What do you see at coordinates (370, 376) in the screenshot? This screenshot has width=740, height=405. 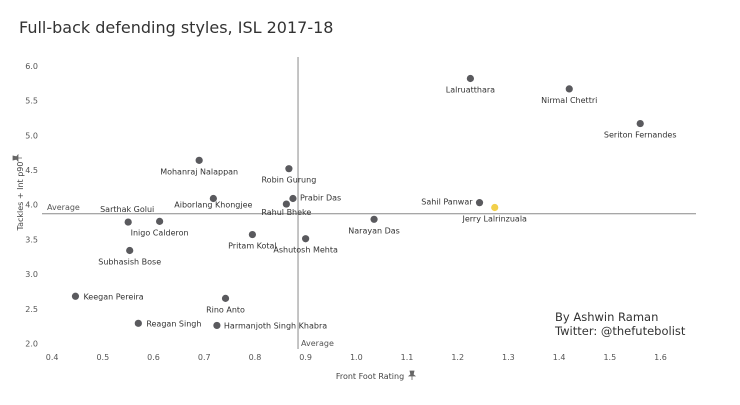 I see `x-axis-title: Front Foot Rating` at bounding box center [370, 376].